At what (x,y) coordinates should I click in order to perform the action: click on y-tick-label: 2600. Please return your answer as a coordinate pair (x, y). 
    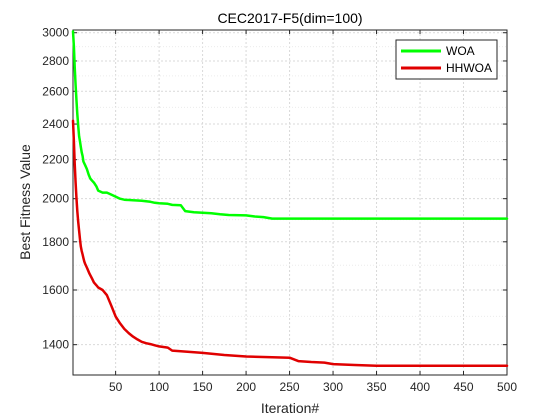
    Looking at the image, I should click on (55, 91).